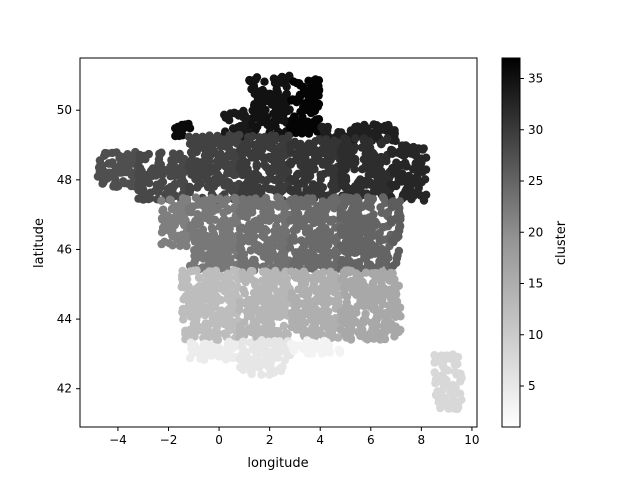 Image resolution: width=640 pixels, height=480 pixels. Describe the element at coordinates (169, 440) in the screenshot. I see `x-tick-label: −2` at that location.